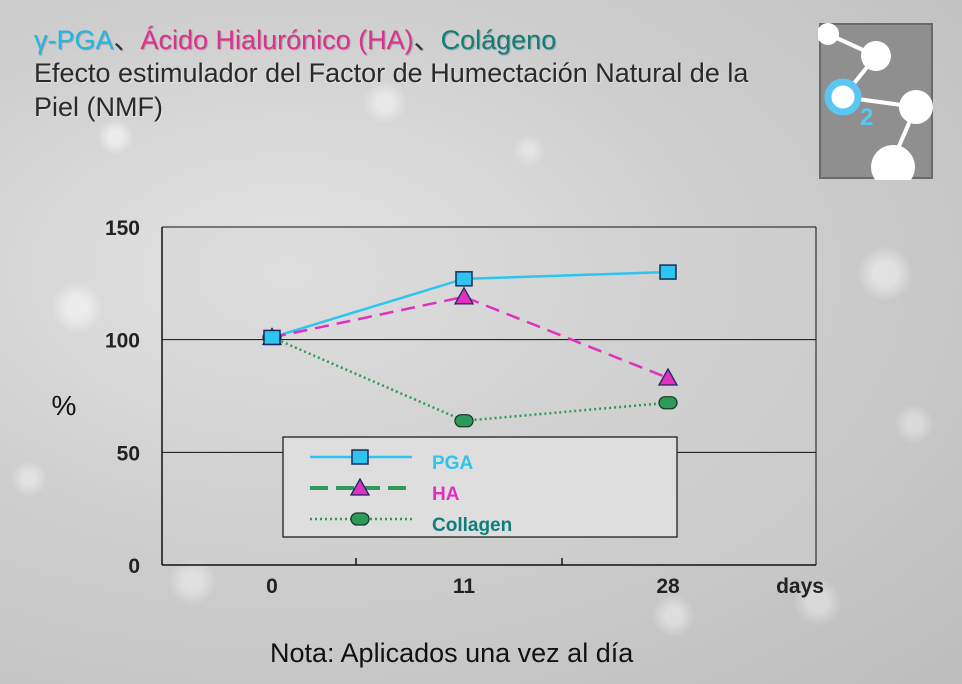 Image resolution: width=962 pixels, height=684 pixels. Describe the element at coordinates (470, 337) in the screenshot. I see `series-line-ha` at that location.